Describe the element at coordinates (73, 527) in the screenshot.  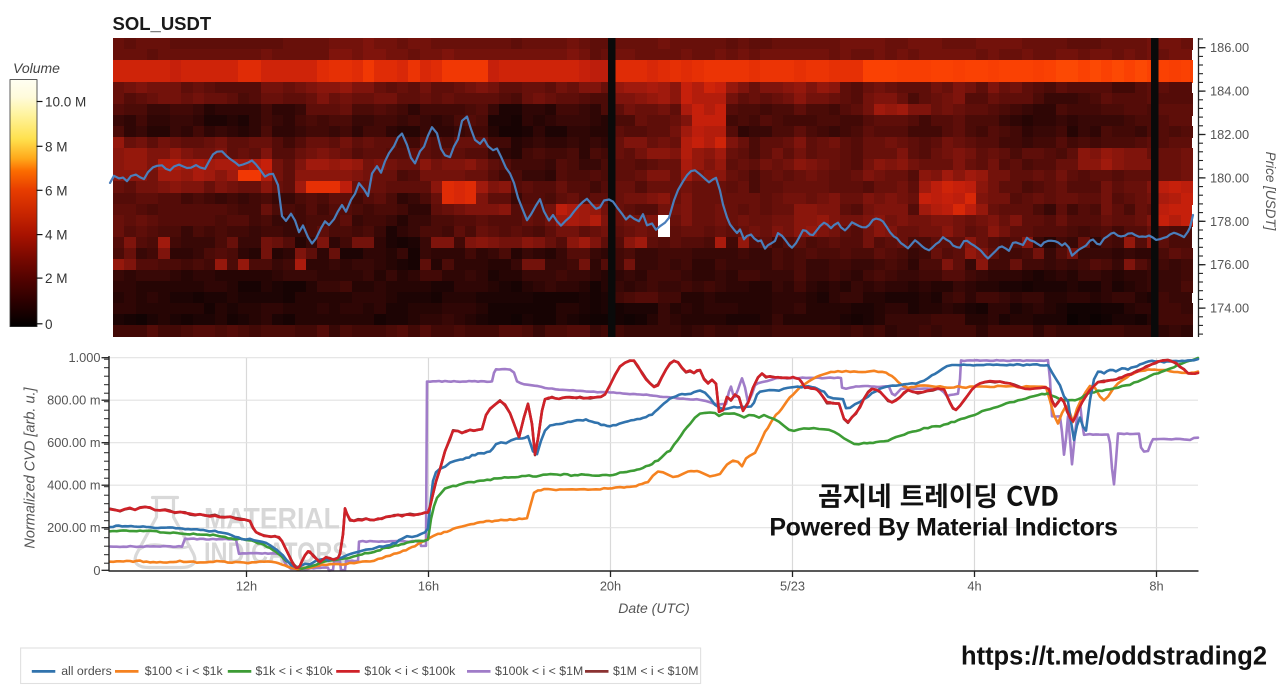
I see `svg-text: 200.00 m` at that location.